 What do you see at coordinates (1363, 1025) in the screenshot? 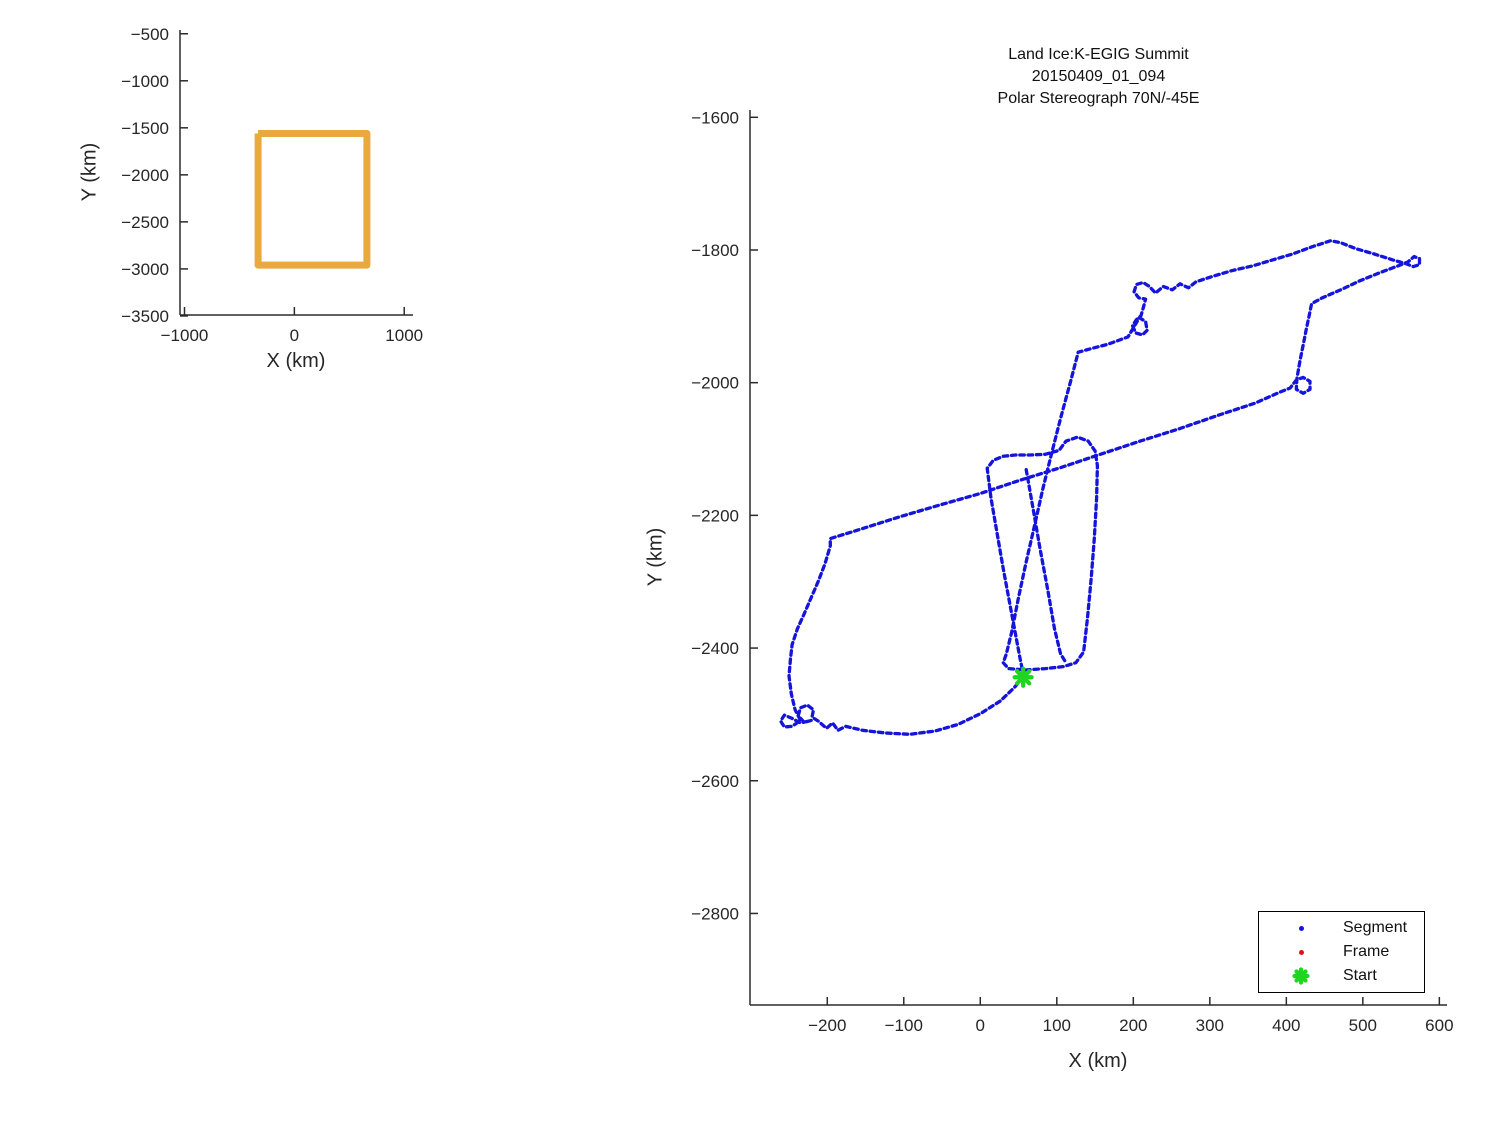
I see `x-tick-label: 500` at bounding box center [1363, 1025].